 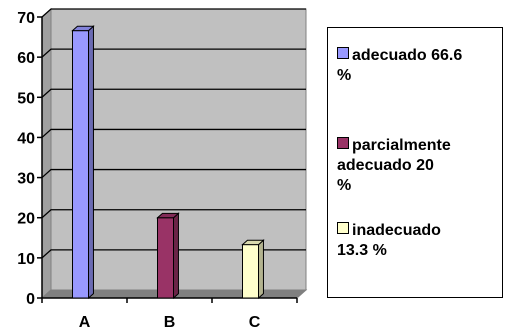 I want to click on y-tick-label: 50, so click(x=26, y=98).